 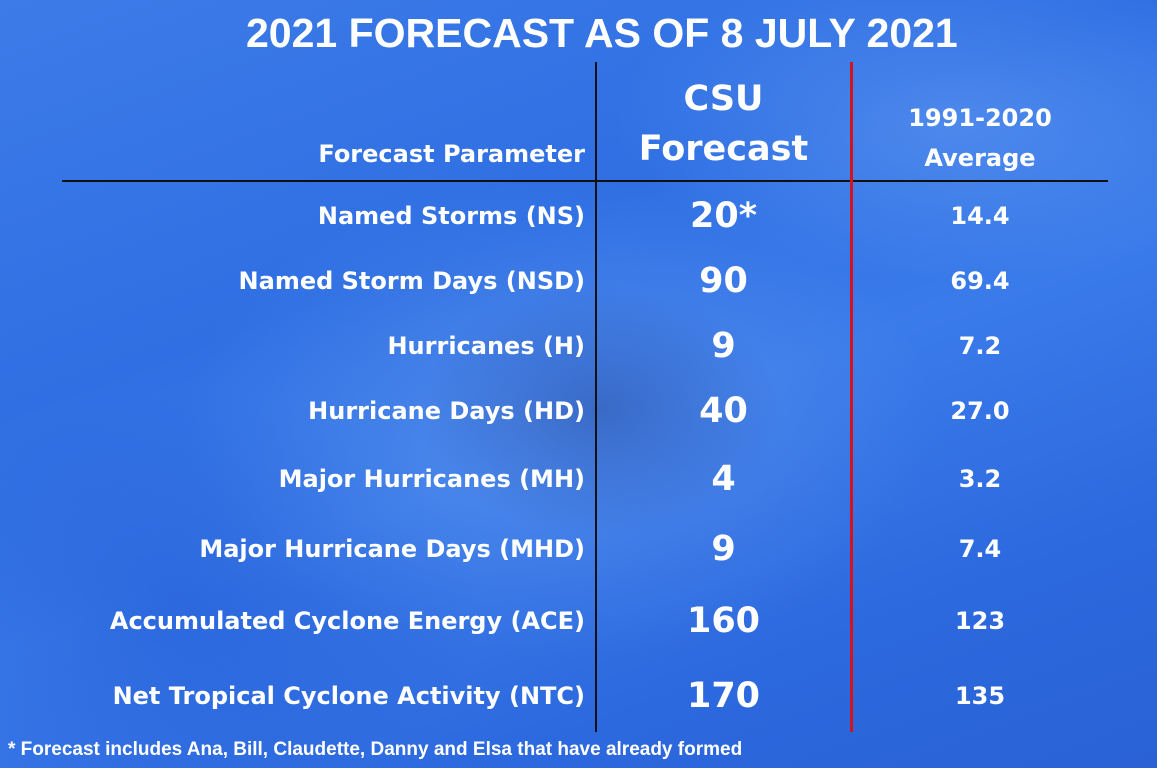 I want to click on cell-csu-forecast: 4, so click(x=723, y=479).